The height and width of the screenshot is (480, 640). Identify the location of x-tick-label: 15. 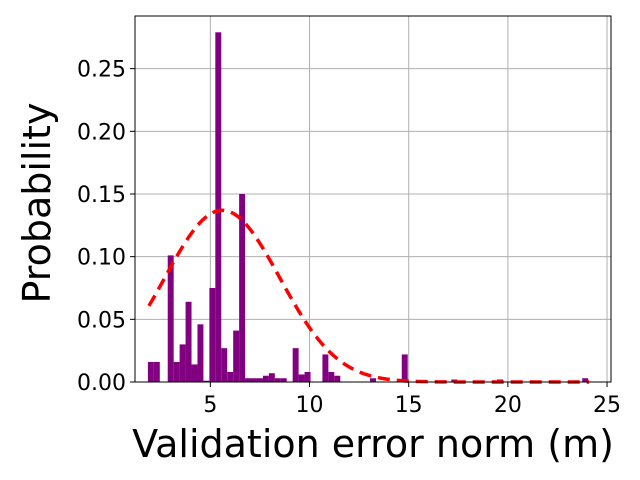
(409, 405).